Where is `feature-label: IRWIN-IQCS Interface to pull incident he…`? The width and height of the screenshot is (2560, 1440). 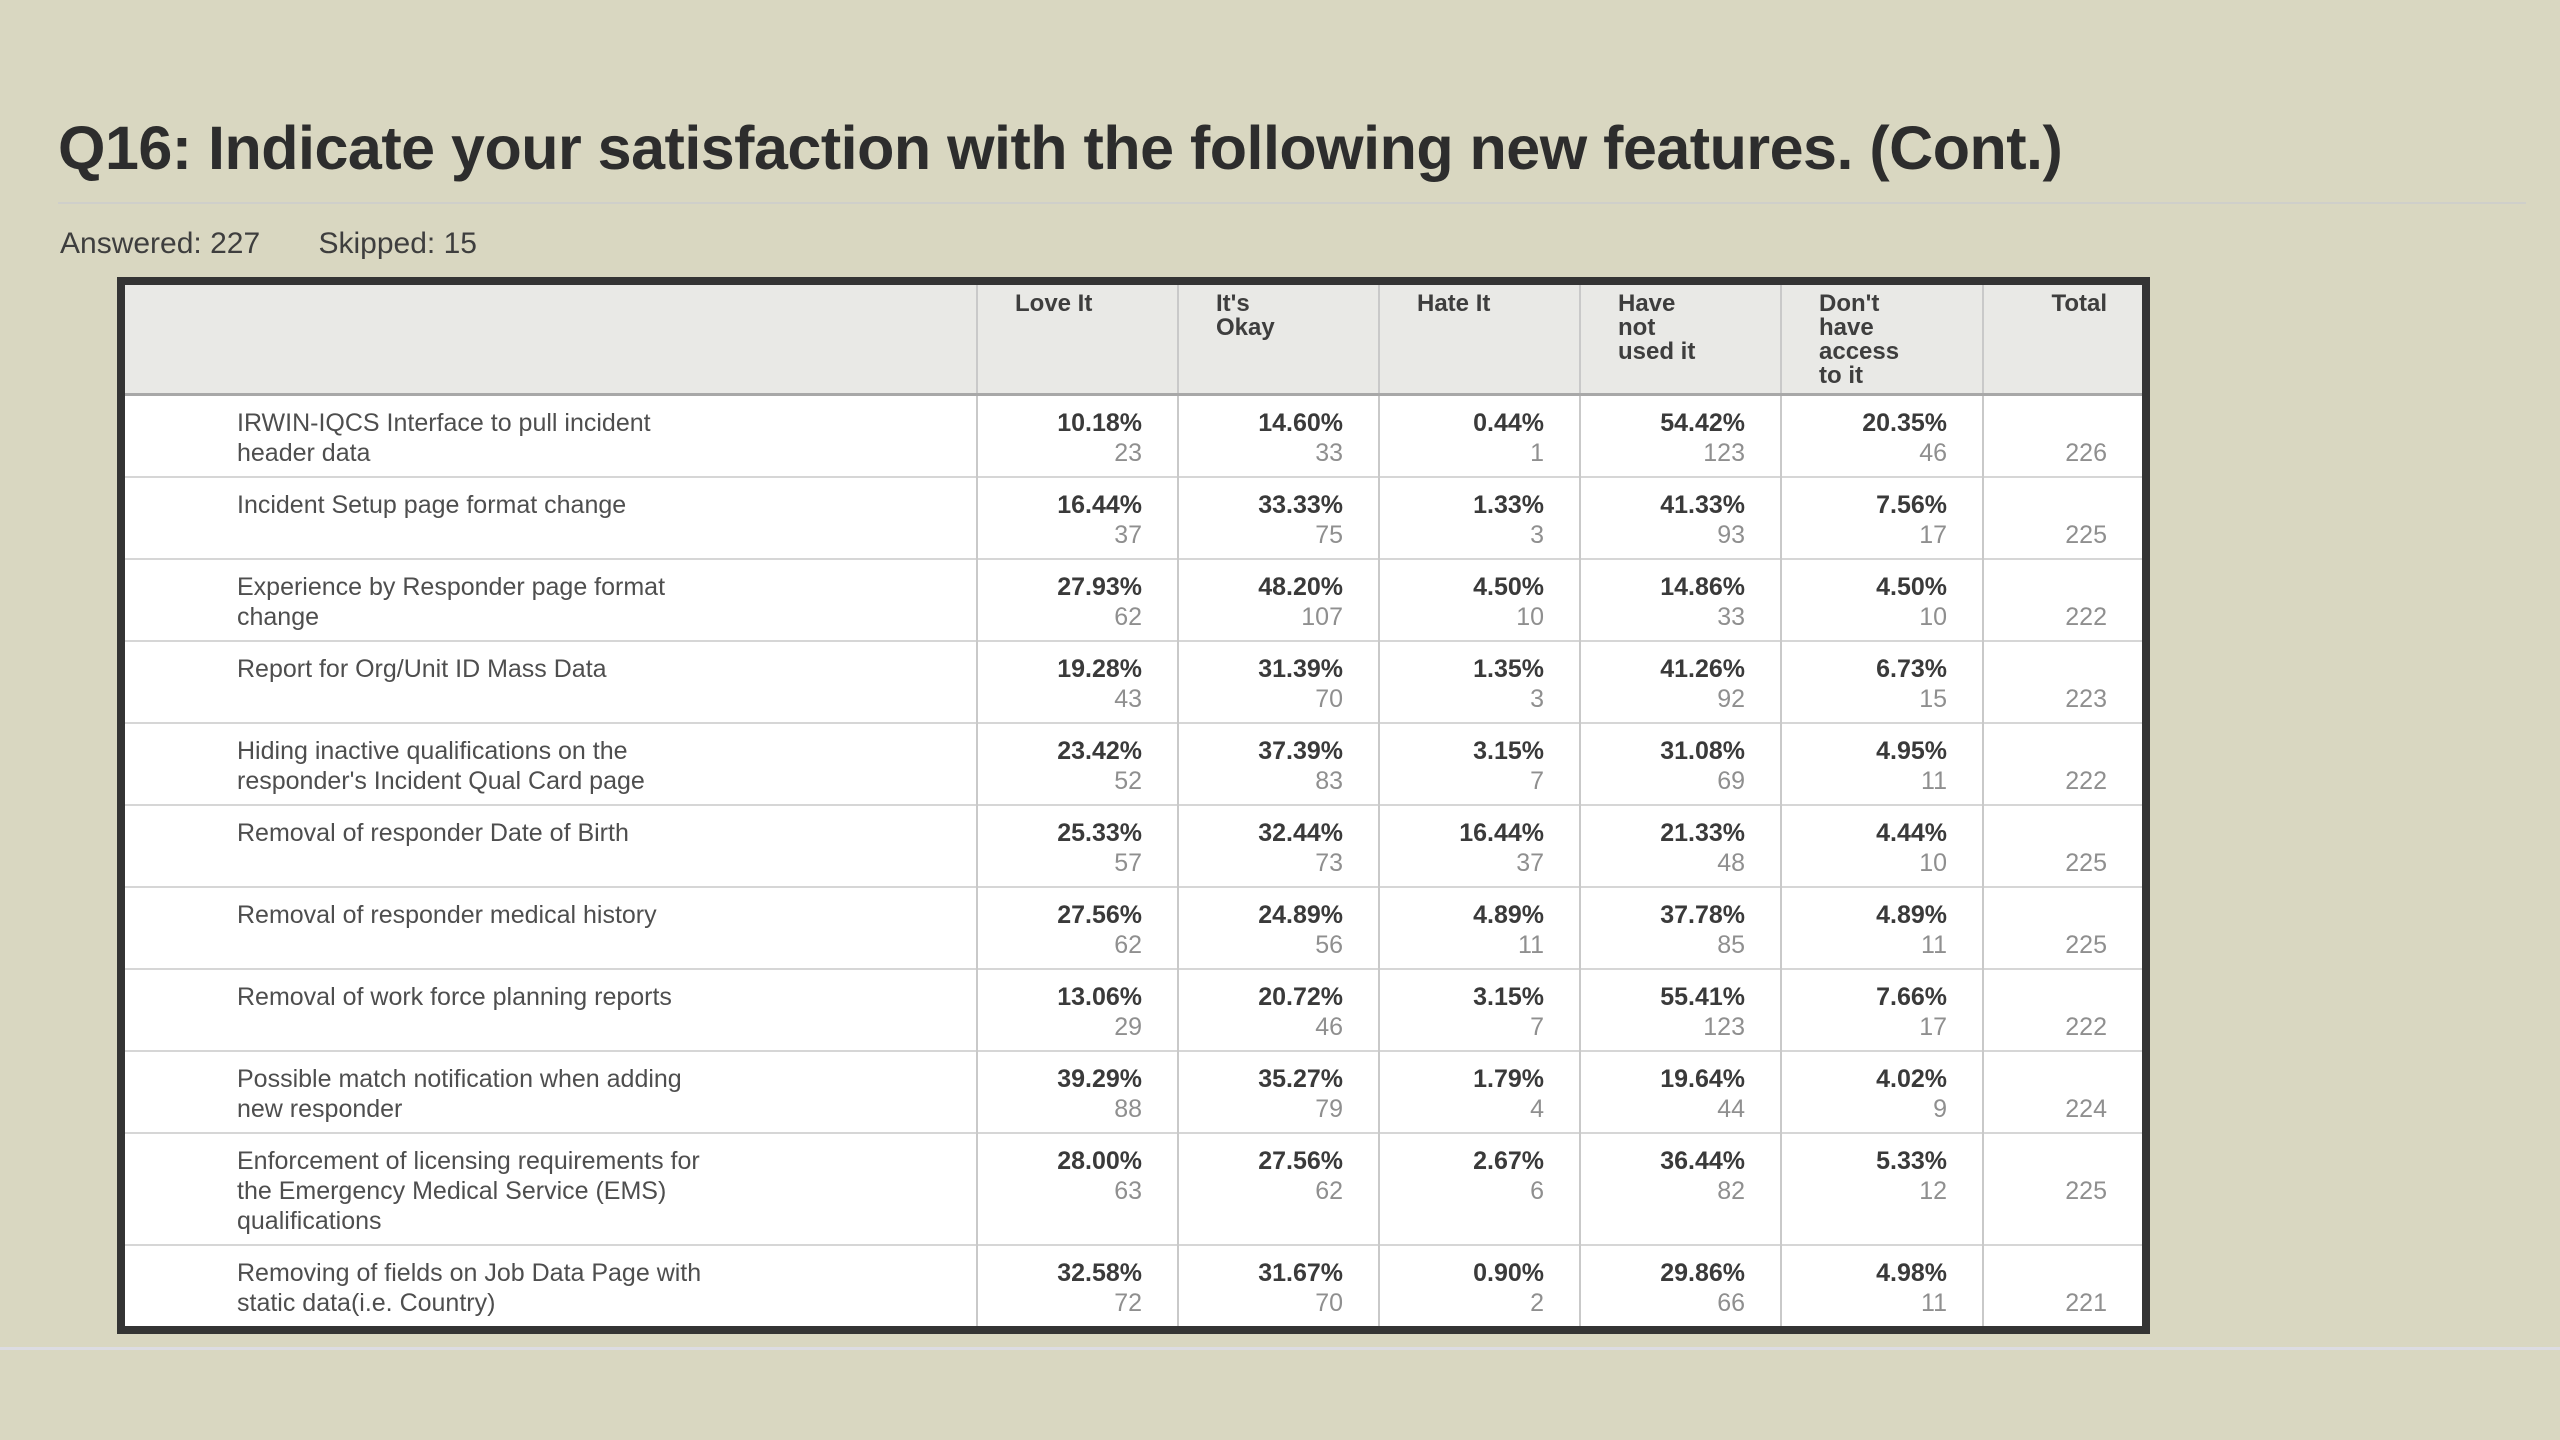
feature-label: IRWIN-IQCS Interface to pull incident he… is located at coordinates (551, 435).